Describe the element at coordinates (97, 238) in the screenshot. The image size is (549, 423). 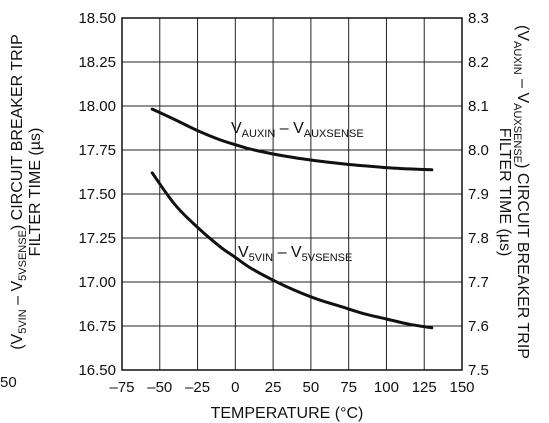
I see `y-left-tick-label-3: 17.25` at that location.